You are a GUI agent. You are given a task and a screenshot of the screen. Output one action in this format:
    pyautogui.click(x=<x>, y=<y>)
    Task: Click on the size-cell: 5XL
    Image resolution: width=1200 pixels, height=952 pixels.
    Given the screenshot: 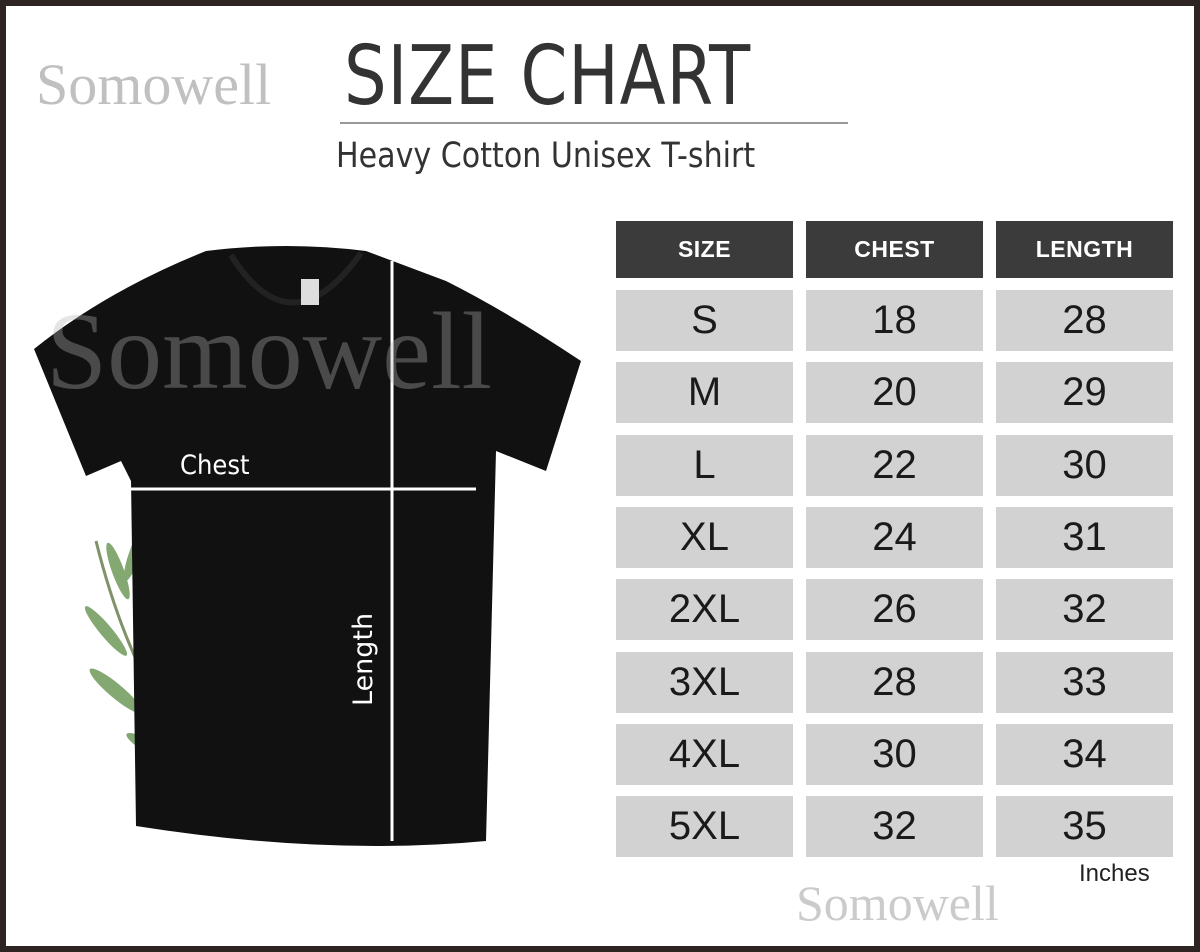 What is the action you would take?
    pyautogui.click(x=704, y=827)
    